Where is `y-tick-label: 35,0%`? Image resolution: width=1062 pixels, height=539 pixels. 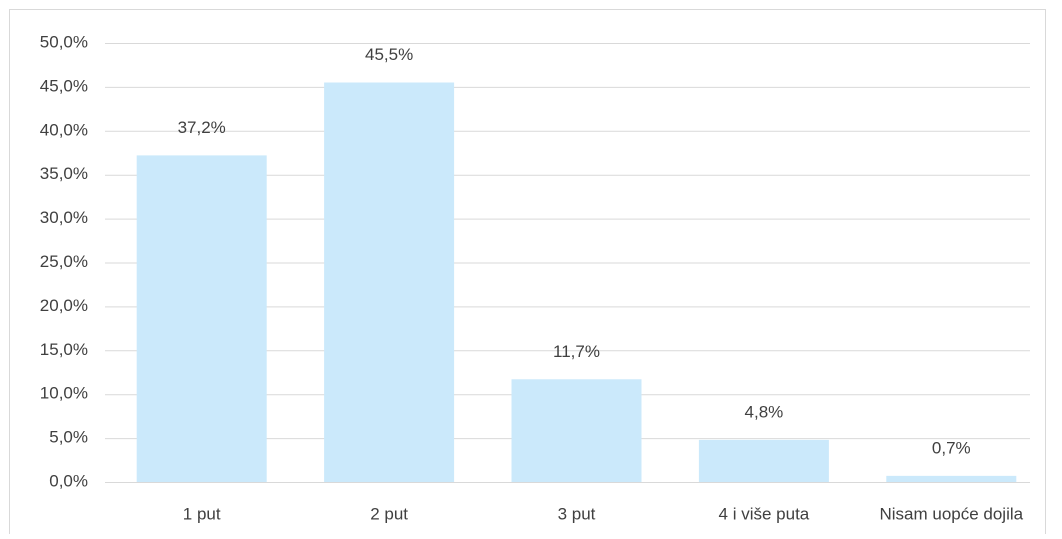 y-tick-label: 35,0% is located at coordinates (64, 173).